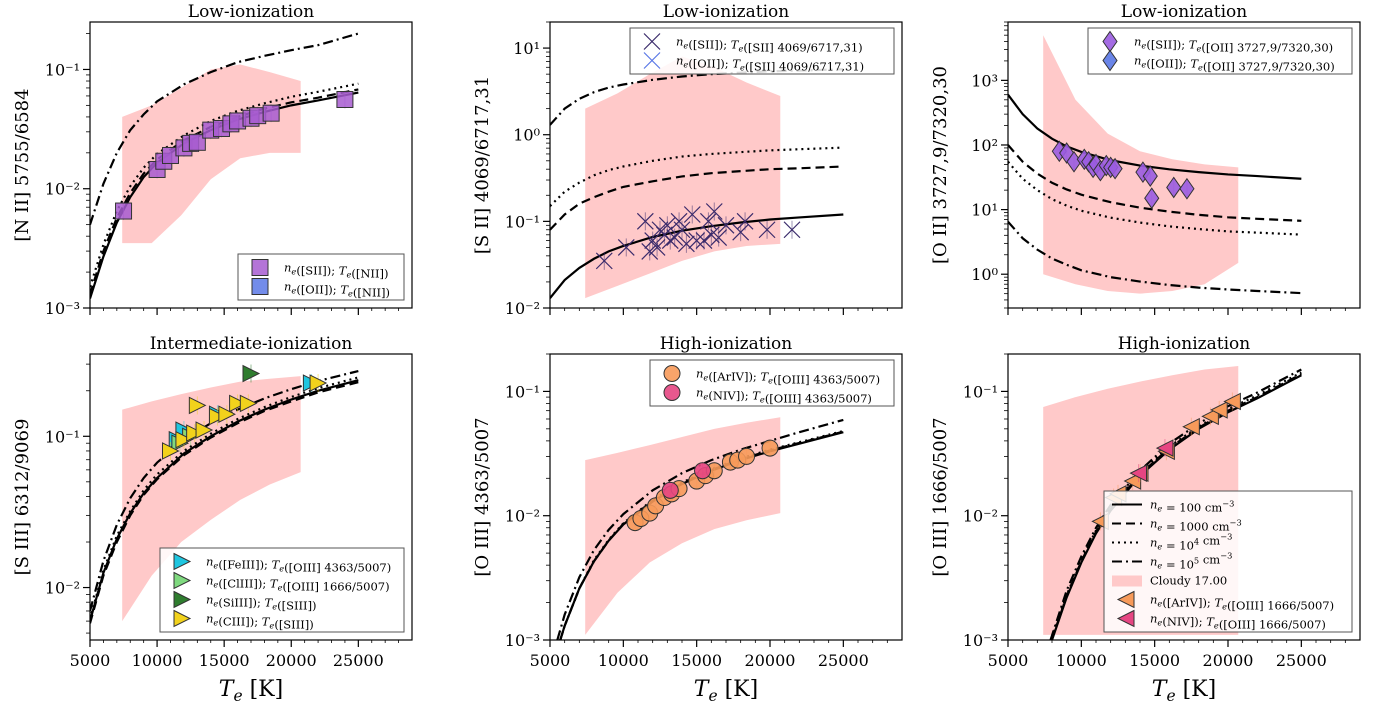  Describe the element at coordinates (482, 496) in the screenshot. I see `y-axis-label: [O III] 4363/5007` at that location.